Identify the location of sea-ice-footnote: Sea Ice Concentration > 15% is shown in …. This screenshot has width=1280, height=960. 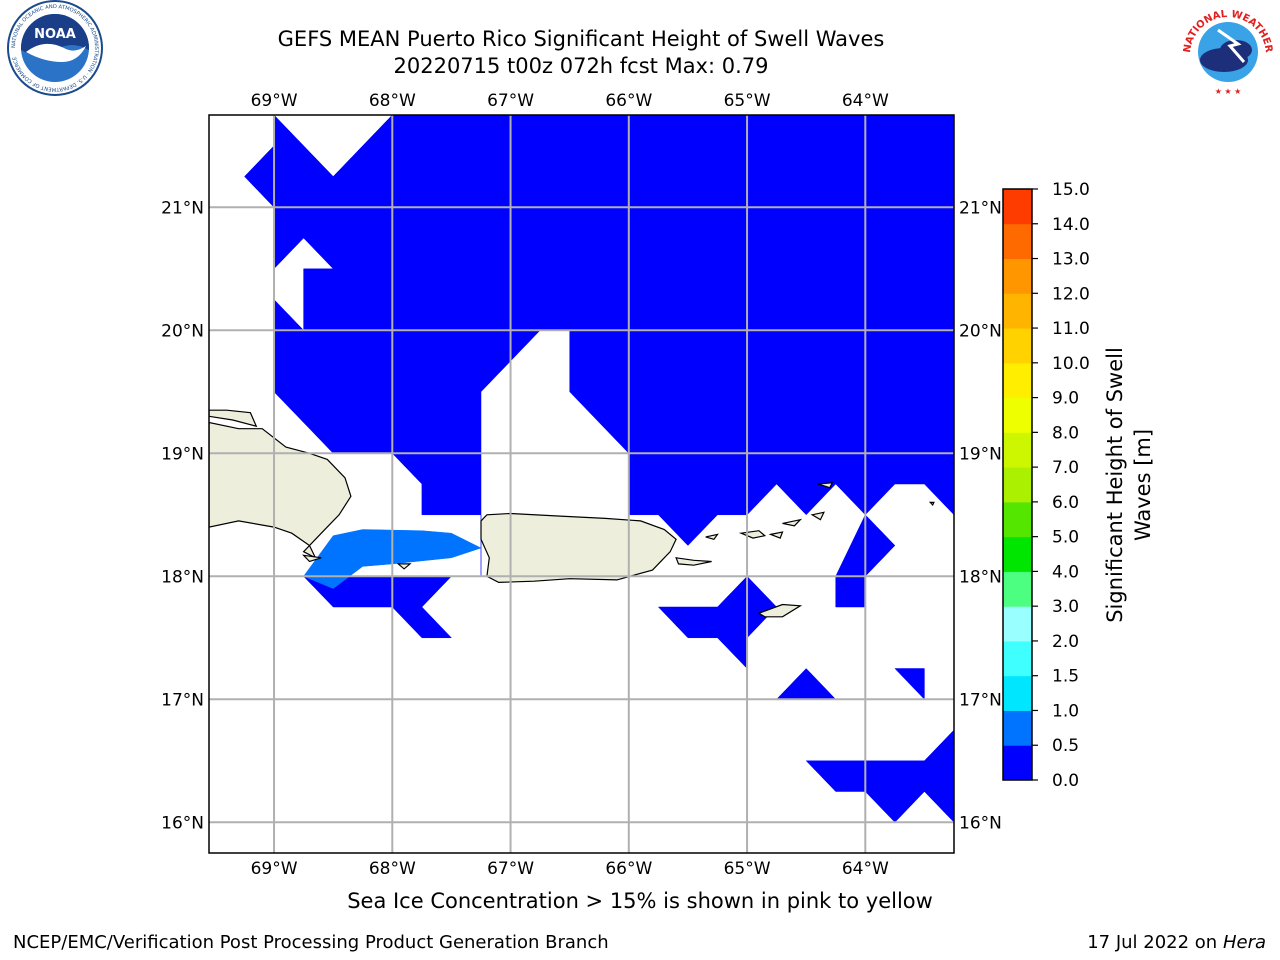
(640, 901).